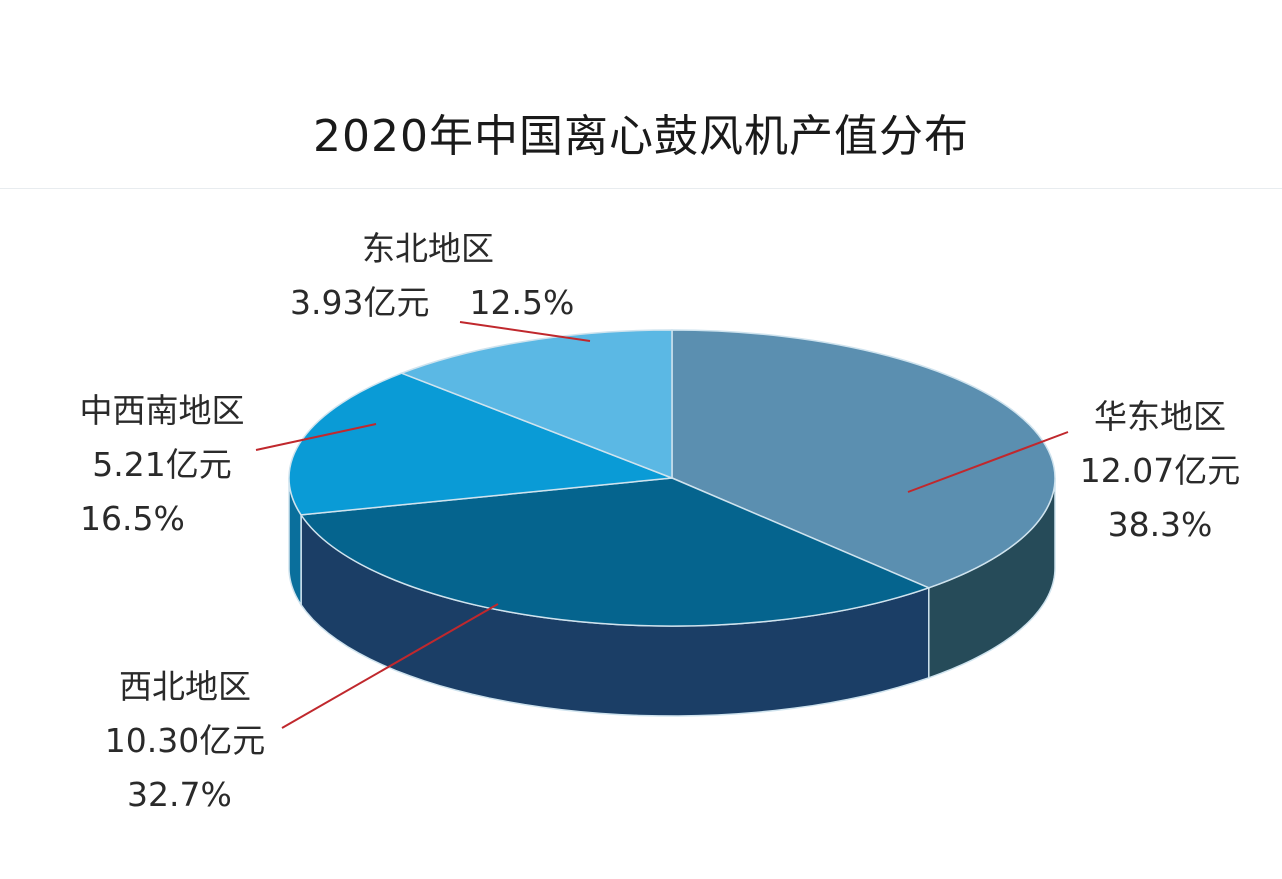  What do you see at coordinates (1160, 524) in the screenshot?
I see `label-percent: 38.3%` at bounding box center [1160, 524].